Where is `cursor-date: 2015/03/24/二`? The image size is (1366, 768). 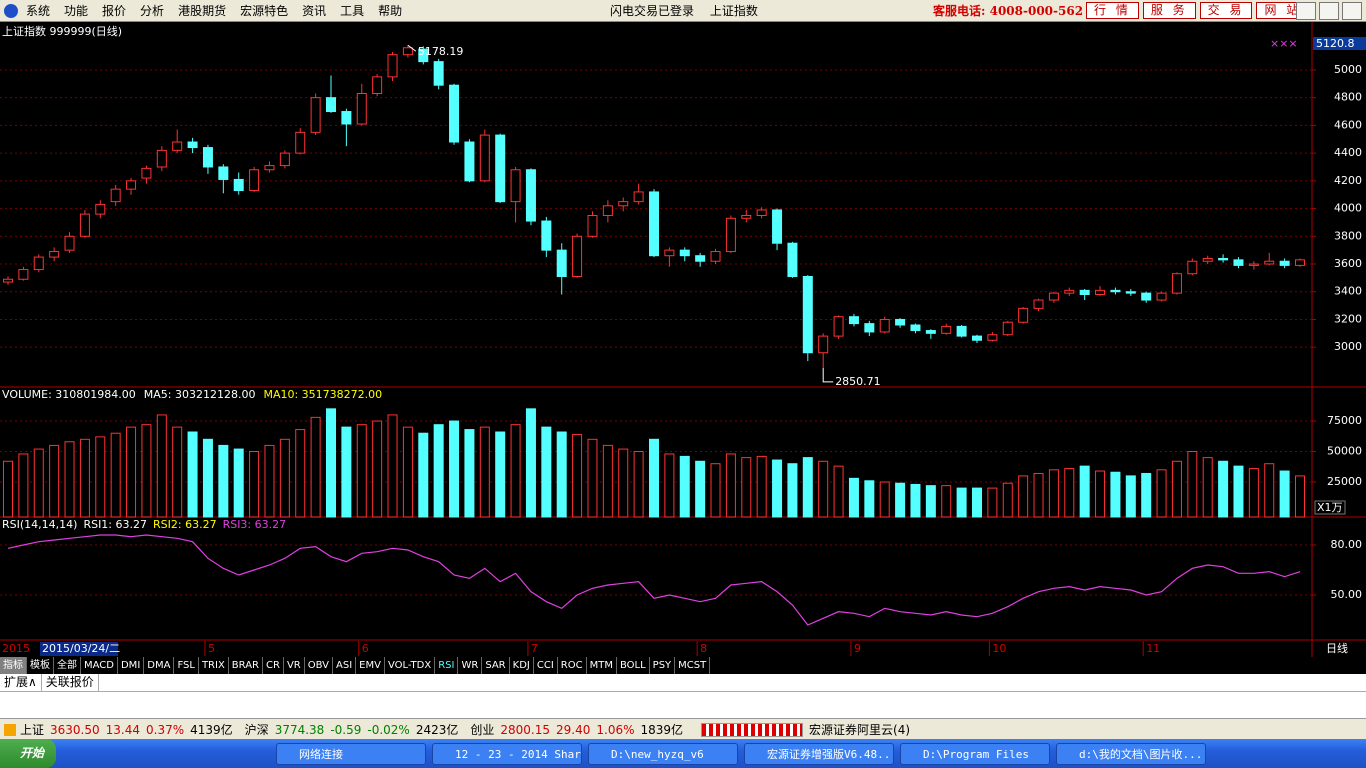 cursor-date: 2015/03/24/二 is located at coordinates (81, 648).